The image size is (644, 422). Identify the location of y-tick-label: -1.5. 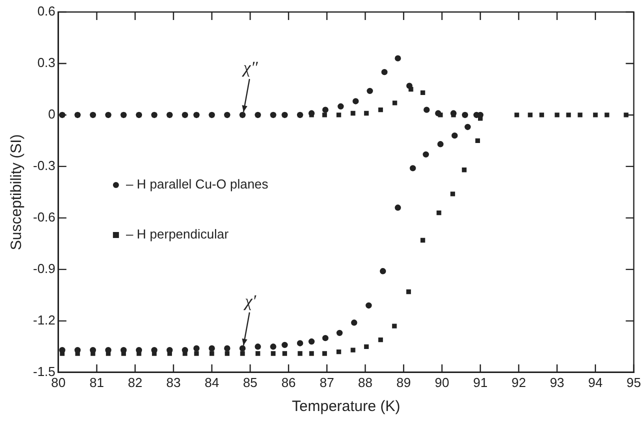
(44, 371).